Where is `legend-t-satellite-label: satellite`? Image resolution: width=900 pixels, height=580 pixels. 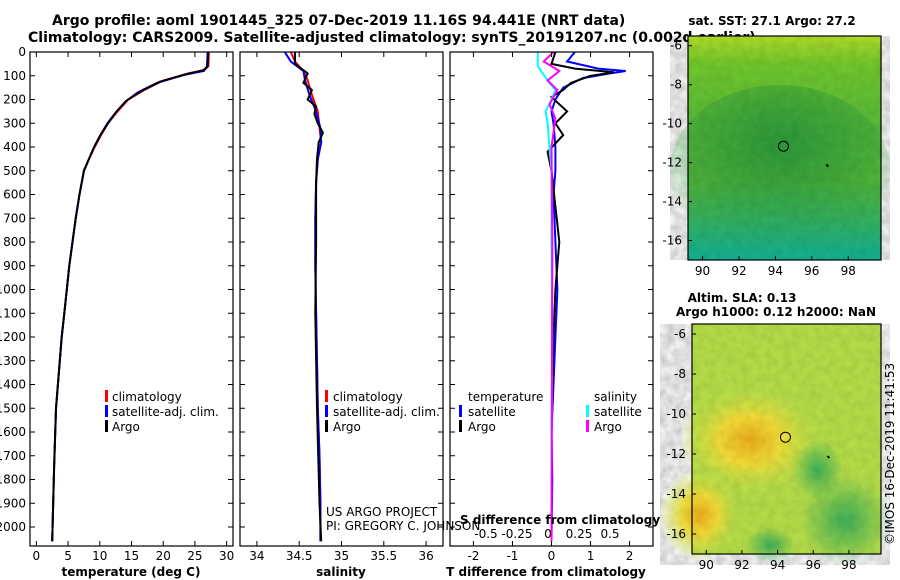
legend-t-satellite-label: satellite is located at coordinates (492, 412).